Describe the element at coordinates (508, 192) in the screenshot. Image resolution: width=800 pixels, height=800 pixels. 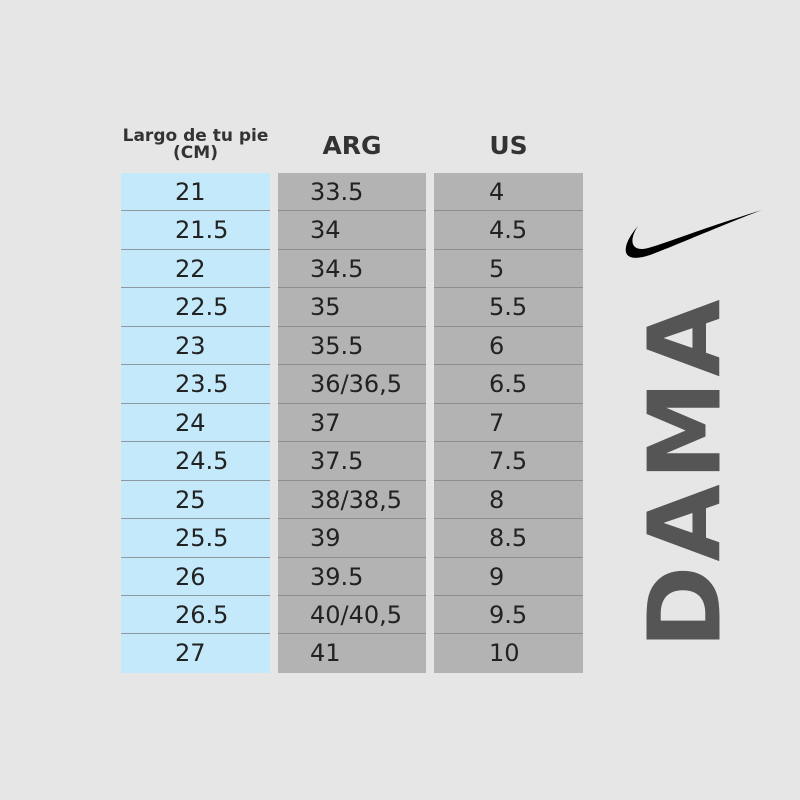
I see `table-cell-us: 4` at that location.